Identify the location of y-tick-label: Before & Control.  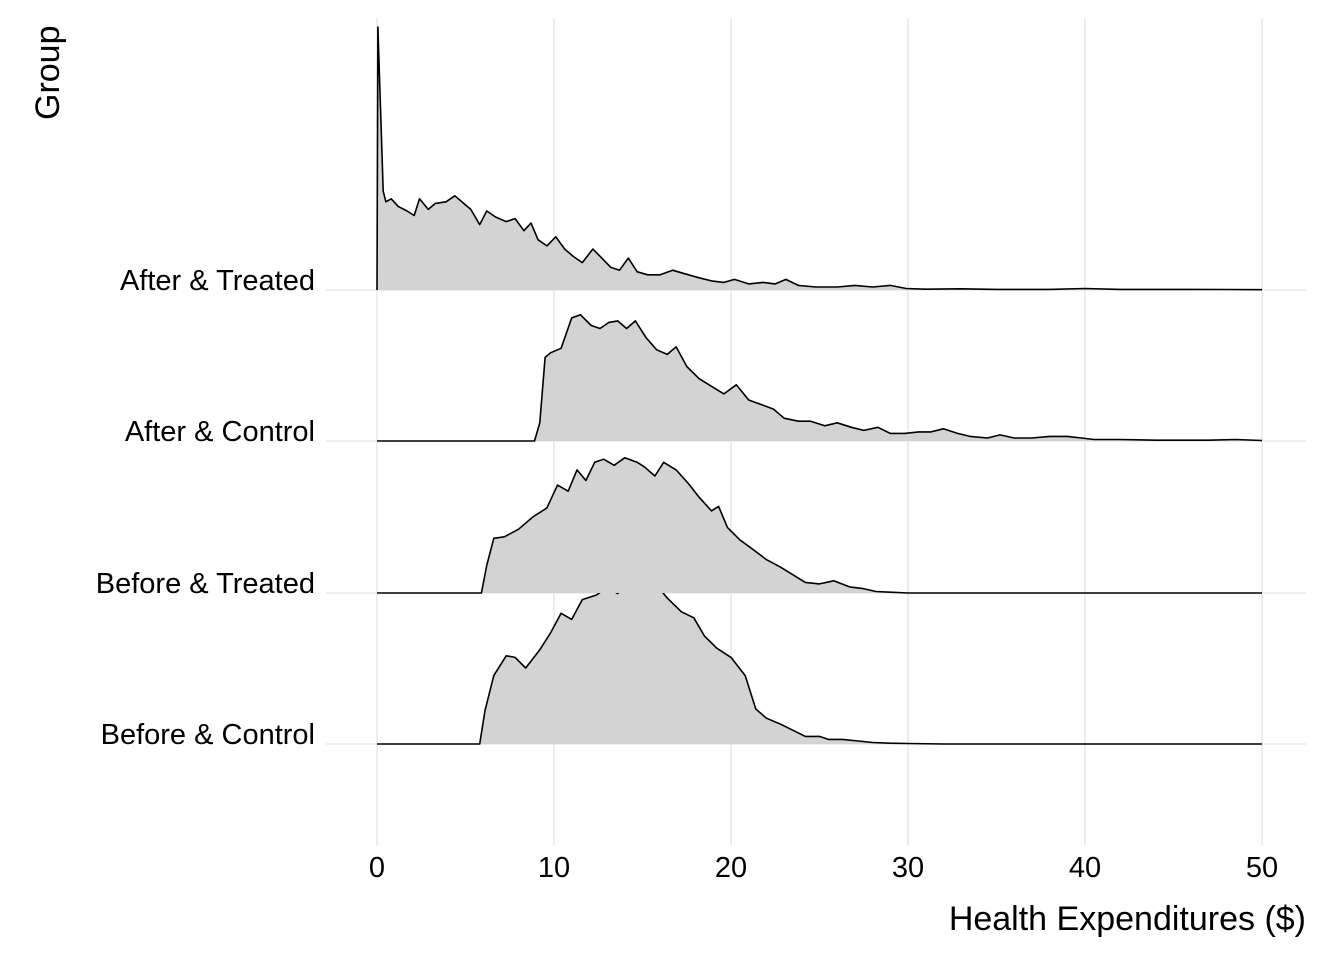
(208, 735).